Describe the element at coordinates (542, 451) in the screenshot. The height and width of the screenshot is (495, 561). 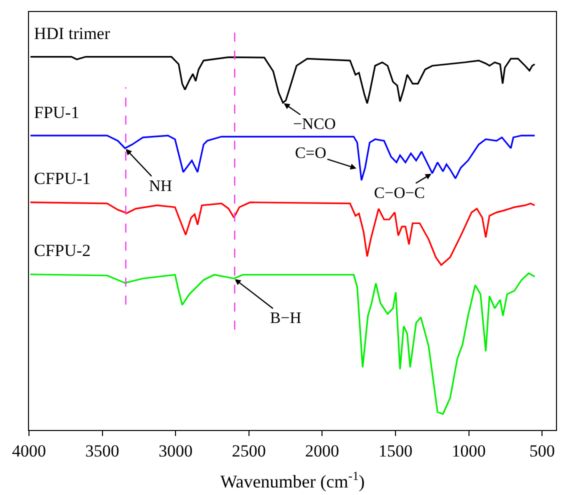
I see `x-tick-label: 500` at that location.